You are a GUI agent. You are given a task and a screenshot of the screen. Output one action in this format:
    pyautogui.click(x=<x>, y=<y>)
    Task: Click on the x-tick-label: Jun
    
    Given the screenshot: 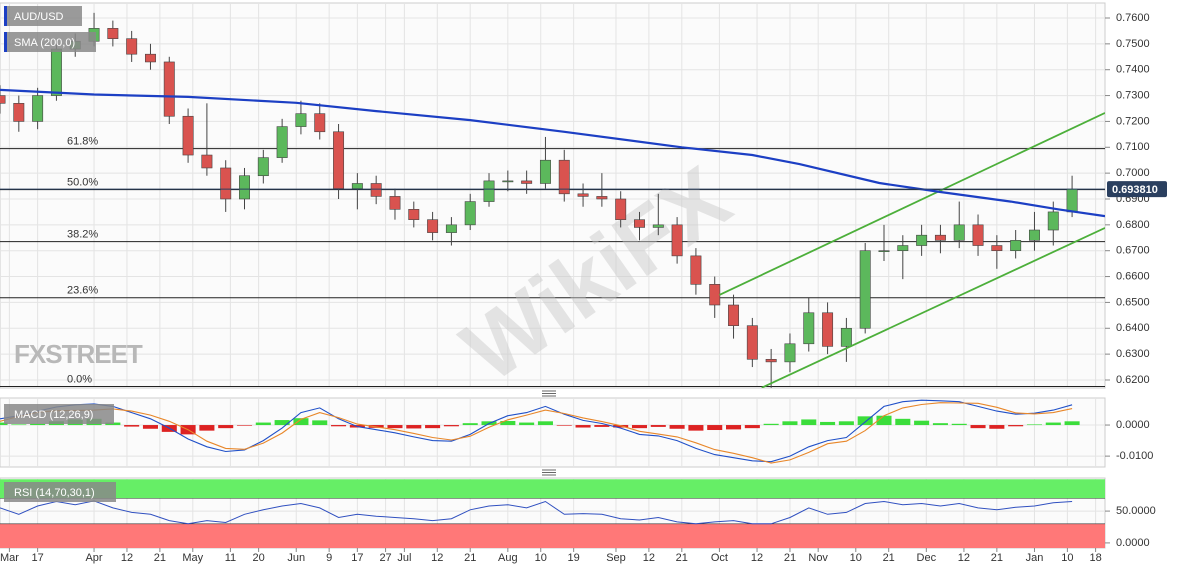 What is the action you would take?
    pyautogui.click(x=296, y=558)
    